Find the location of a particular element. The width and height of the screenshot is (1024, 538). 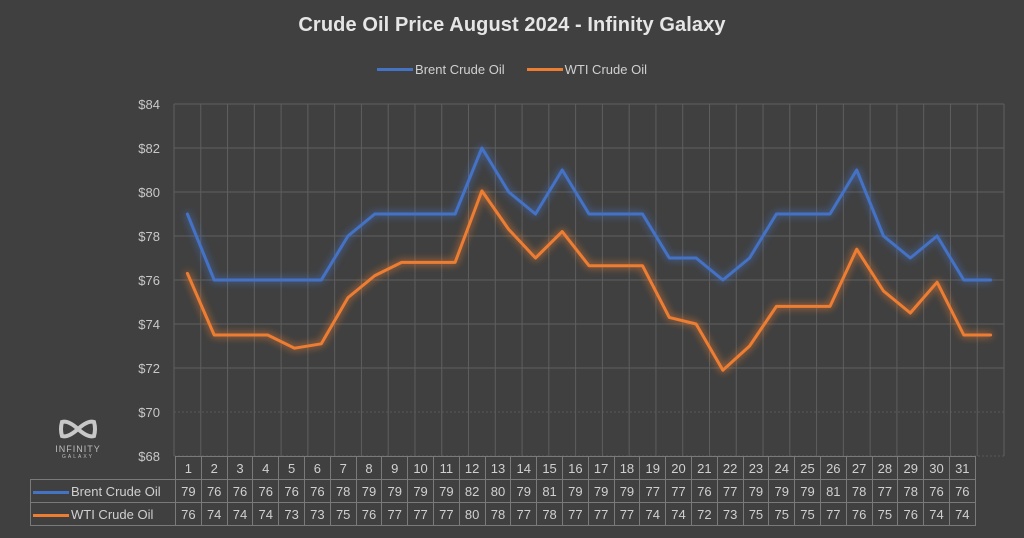

legend-item-wti: WTI Crude Oil is located at coordinates (586, 69).